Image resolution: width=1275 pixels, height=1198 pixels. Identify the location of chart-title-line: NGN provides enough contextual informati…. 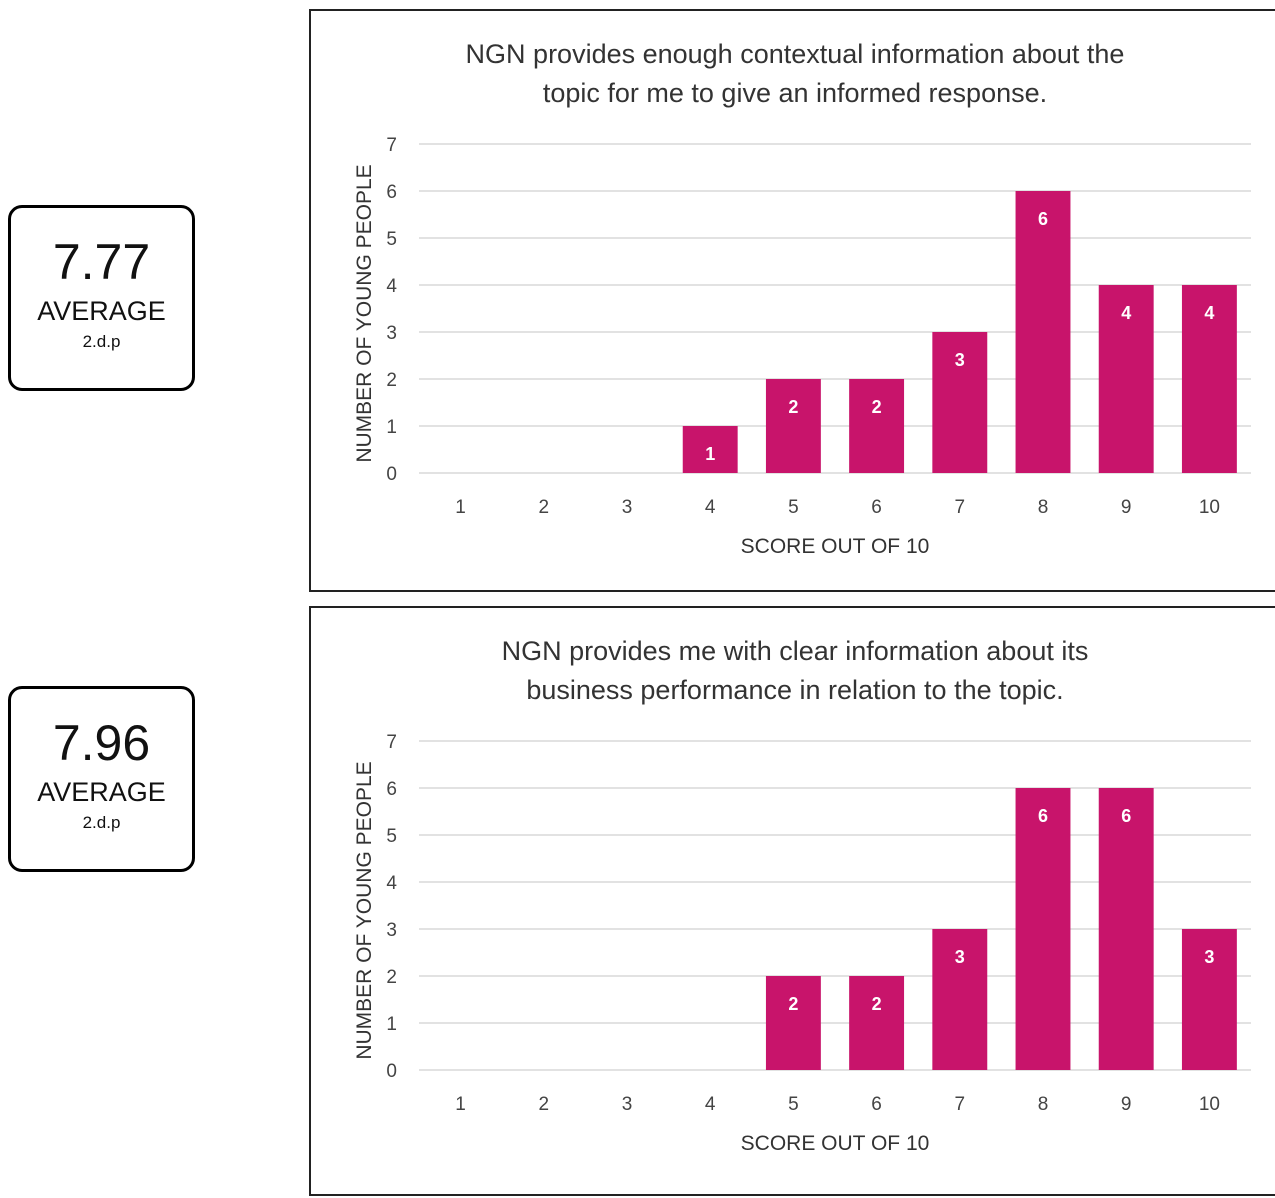
(795, 54).